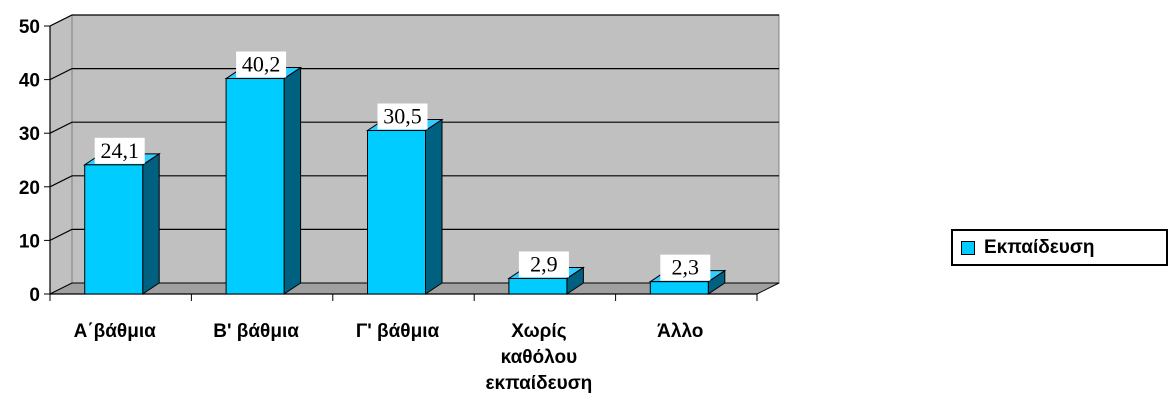 The width and height of the screenshot is (1175, 419). I want to click on x-tick-label: Χωρίς καθόλου εκπαίδευση, so click(539, 357).